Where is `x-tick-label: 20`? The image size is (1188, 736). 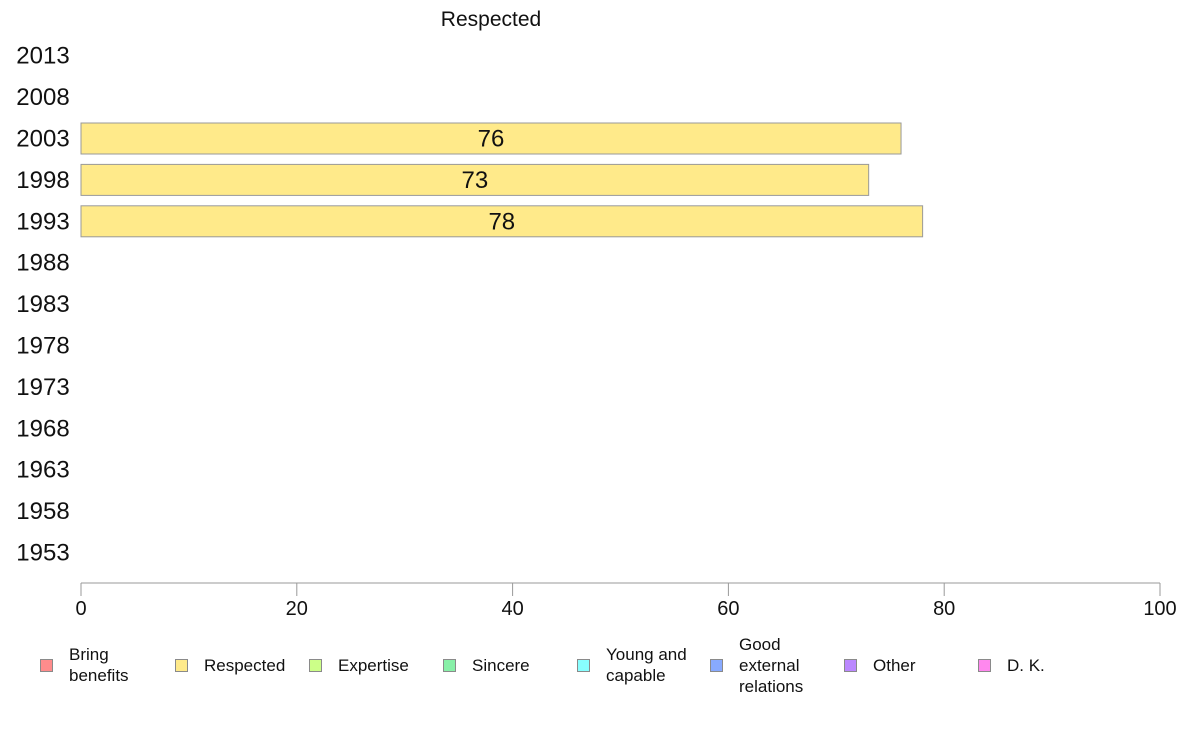 x-tick-label: 20 is located at coordinates (297, 609).